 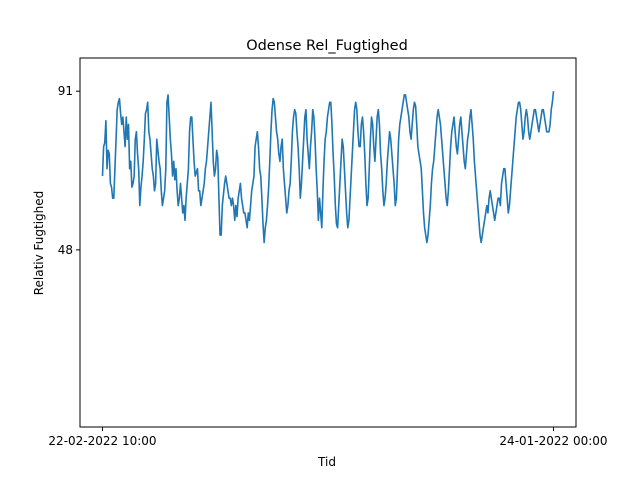 What do you see at coordinates (553, 441) in the screenshot?
I see `x-tick-label: 24-01-2022 00:00` at bounding box center [553, 441].